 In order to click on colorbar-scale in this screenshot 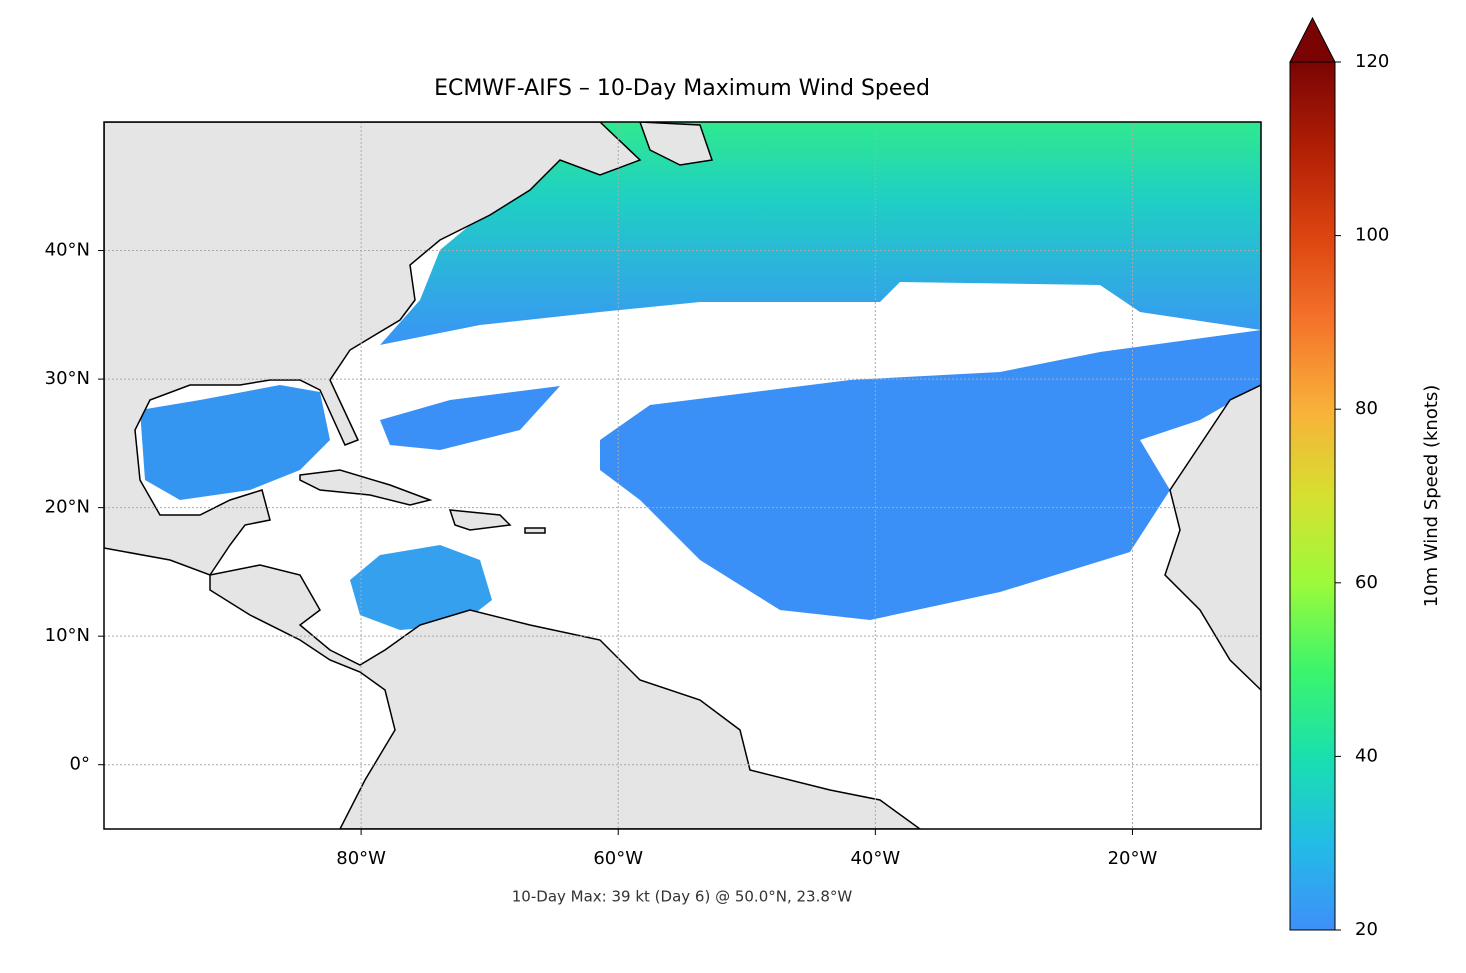, I will do `click(1312, 496)`.